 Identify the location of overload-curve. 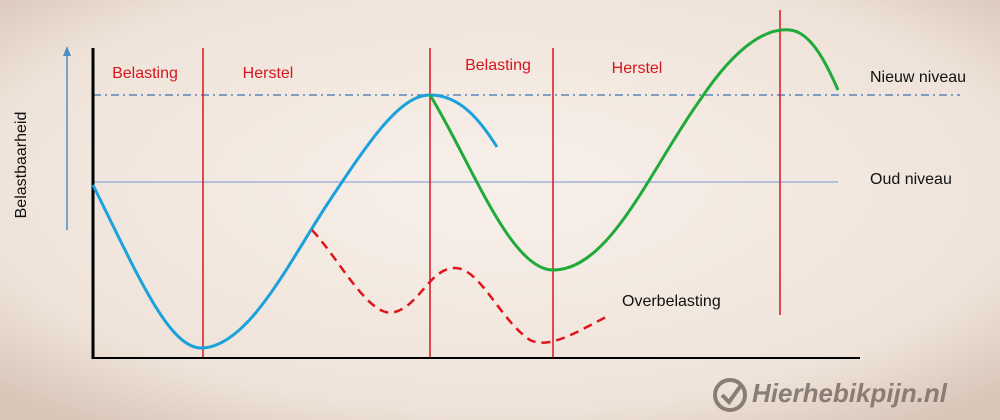
(461, 286).